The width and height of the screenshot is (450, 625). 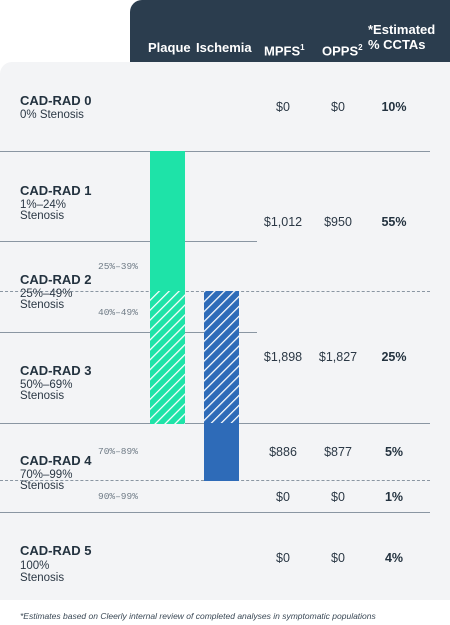 I want to click on pct-value: 55%, so click(x=394, y=222).